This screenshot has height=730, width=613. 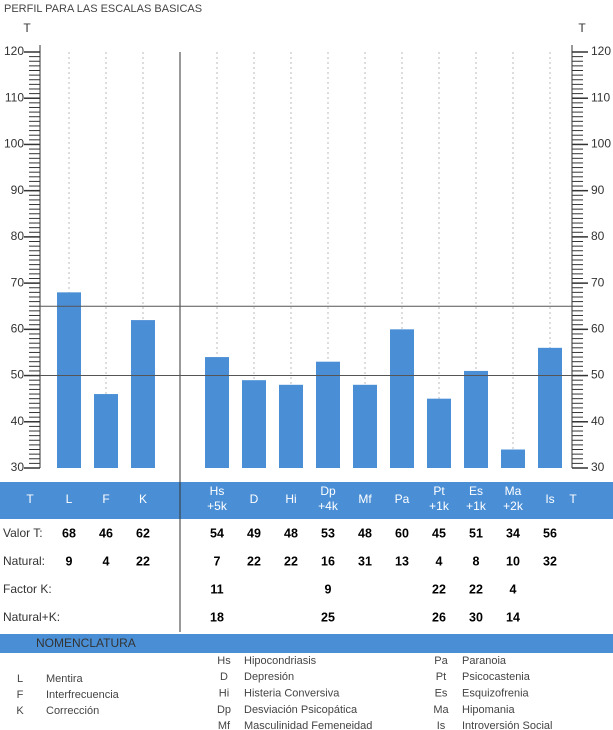 I want to click on row-label: Valor T:, so click(x=23, y=533).